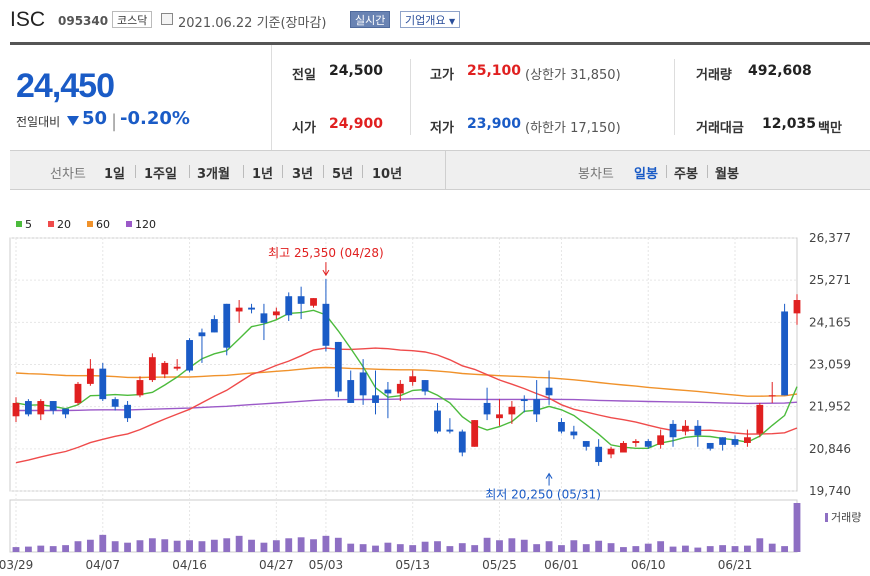 The height and width of the screenshot is (576, 870). Describe the element at coordinates (28, 224) in the screenshot. I see `legend-ma5-label: 5` at that location.